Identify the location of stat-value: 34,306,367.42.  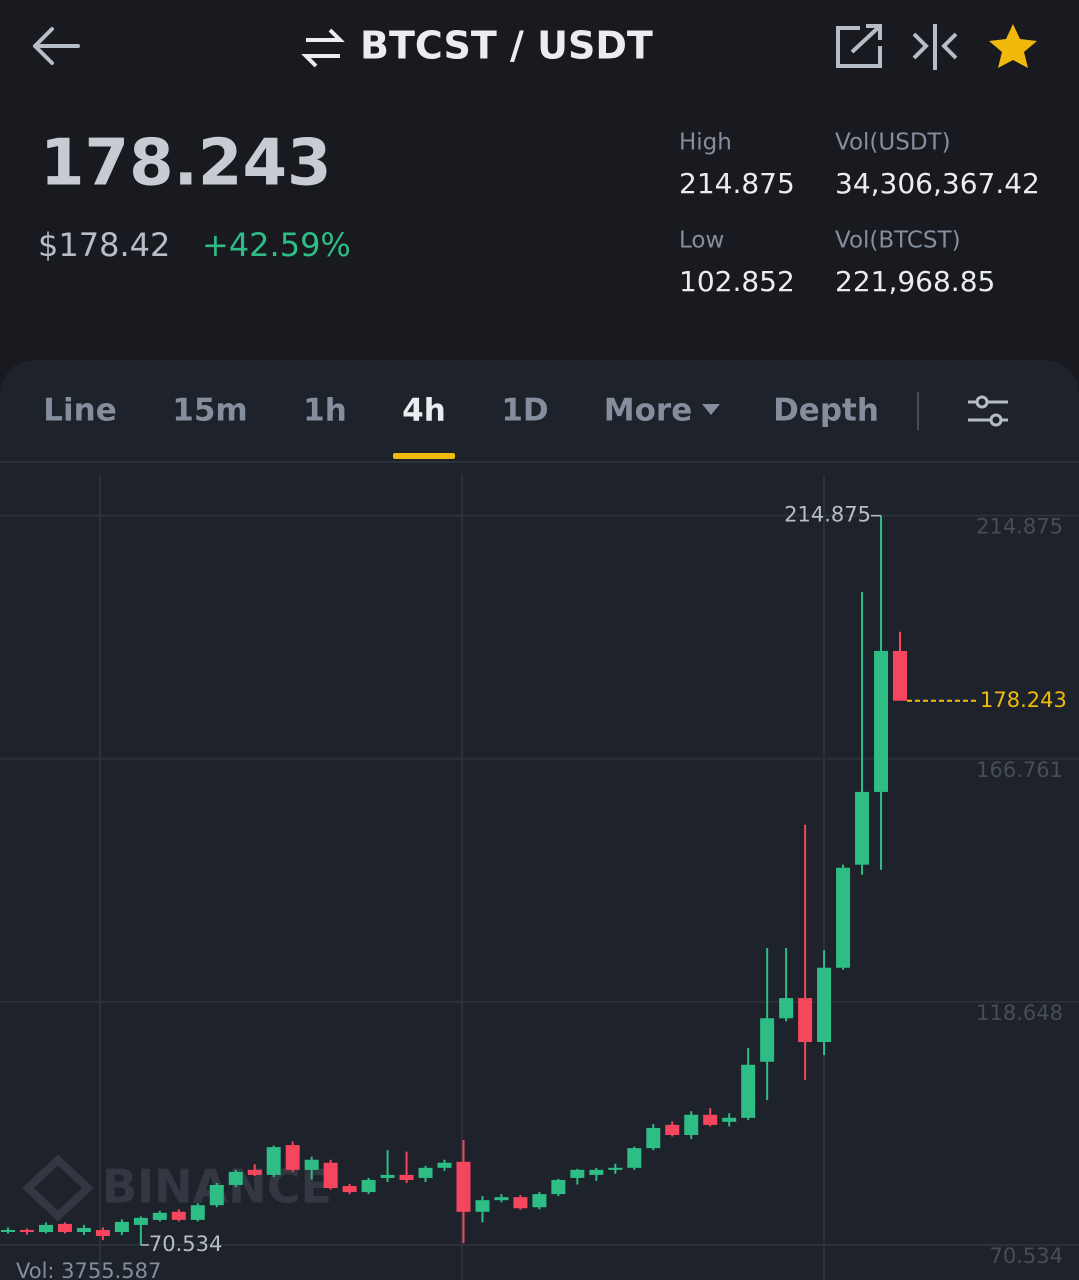
(937, 183).